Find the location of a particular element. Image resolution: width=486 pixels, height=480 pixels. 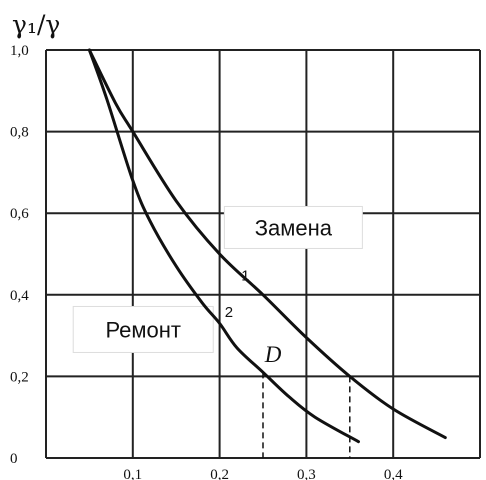

x-tick-label: 0,4 is located at coordinates (393, 473).